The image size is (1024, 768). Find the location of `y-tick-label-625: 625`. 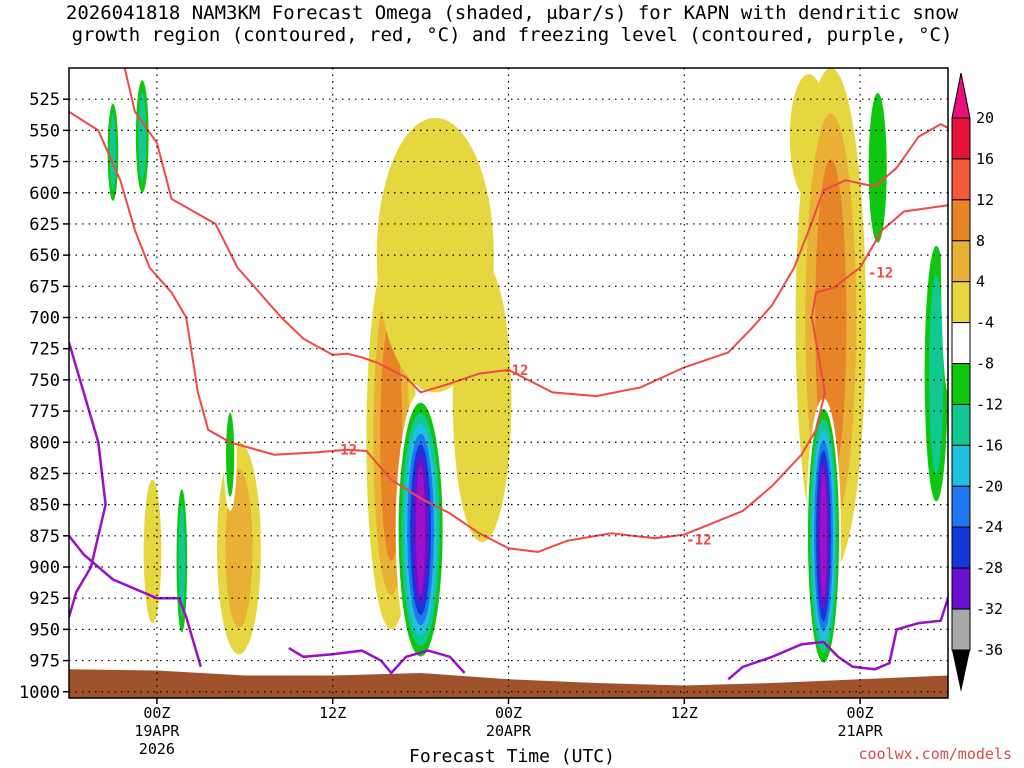

y-tick-label-625: 625 is located at coordinates (44, 225).